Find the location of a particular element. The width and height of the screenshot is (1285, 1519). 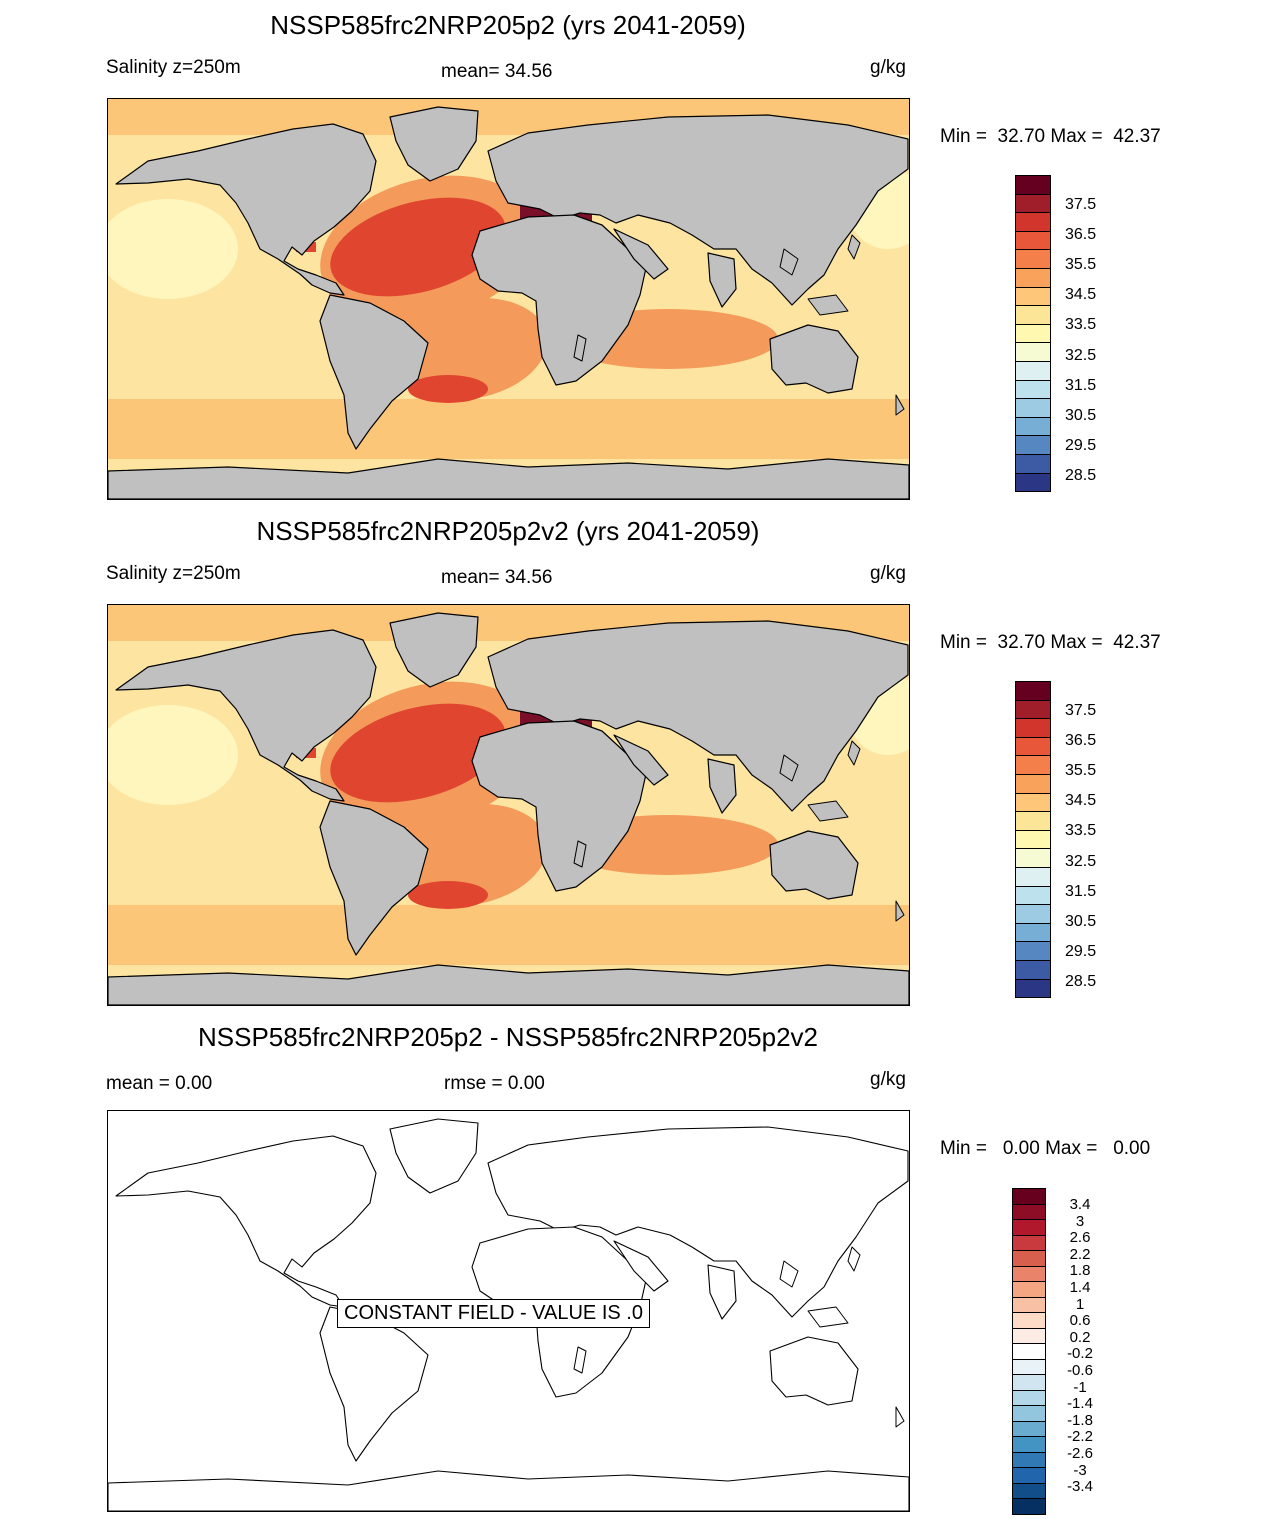

panel-2-variable-label: Salinity z=250m is located at coordinates (173, 573).